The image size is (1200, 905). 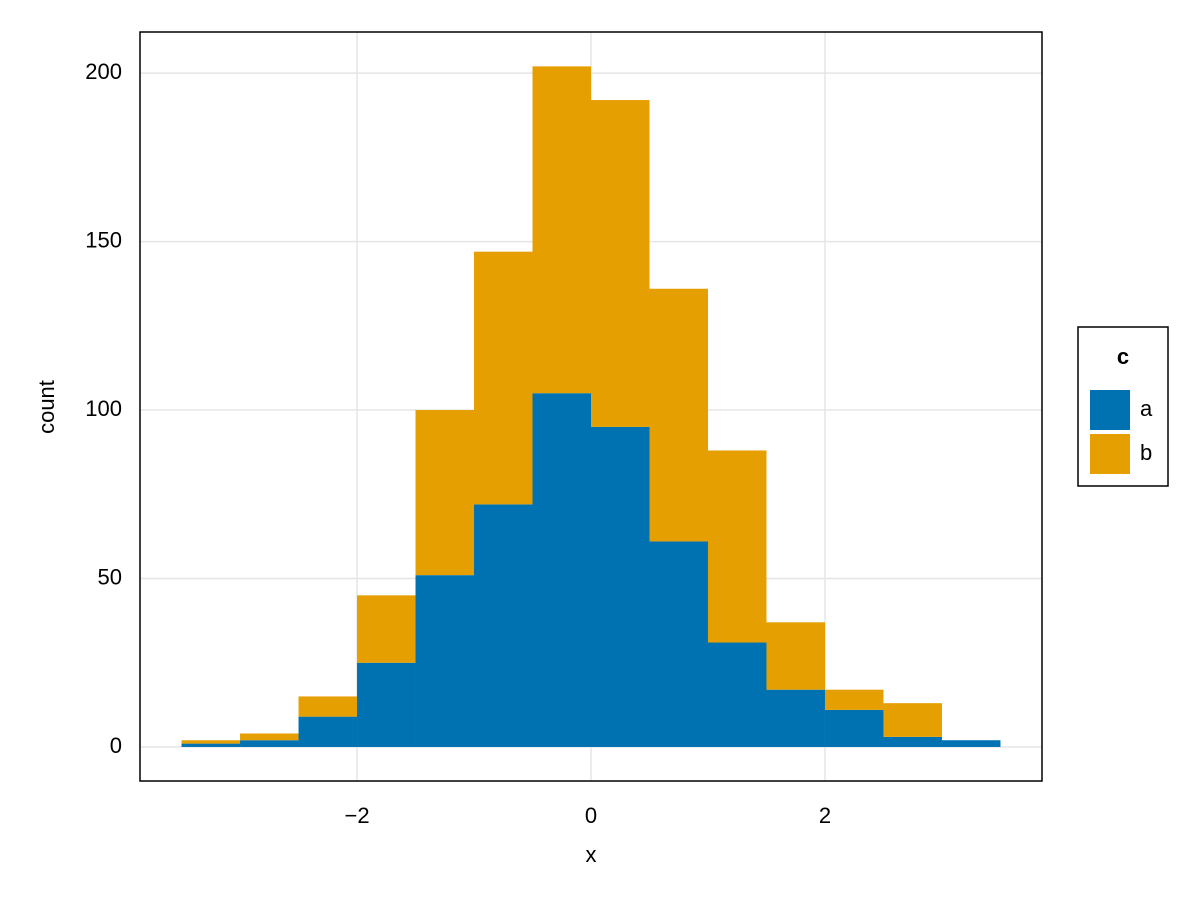 What do you see at coordinates (103, 71) in the screenshot?
I see `y-tick-label: 200` at bounding box center [103, 71].